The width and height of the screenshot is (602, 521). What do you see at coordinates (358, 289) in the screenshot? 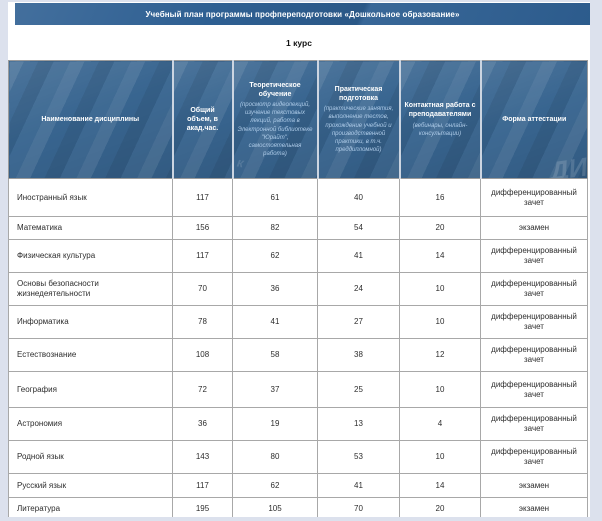
I see `practice-hours-cell: 24` at bounding box center [358, 289].